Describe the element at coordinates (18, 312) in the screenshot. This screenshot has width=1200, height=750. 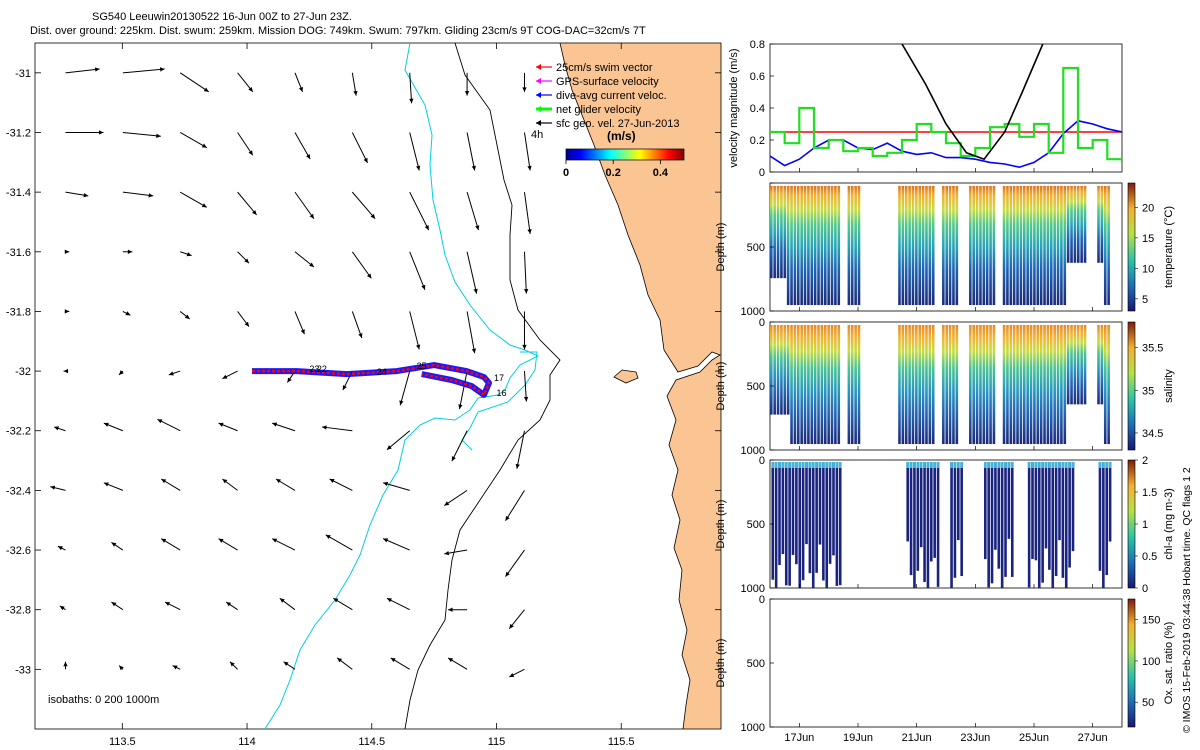
I see `map-y-tick-label: -31.8` at that location.